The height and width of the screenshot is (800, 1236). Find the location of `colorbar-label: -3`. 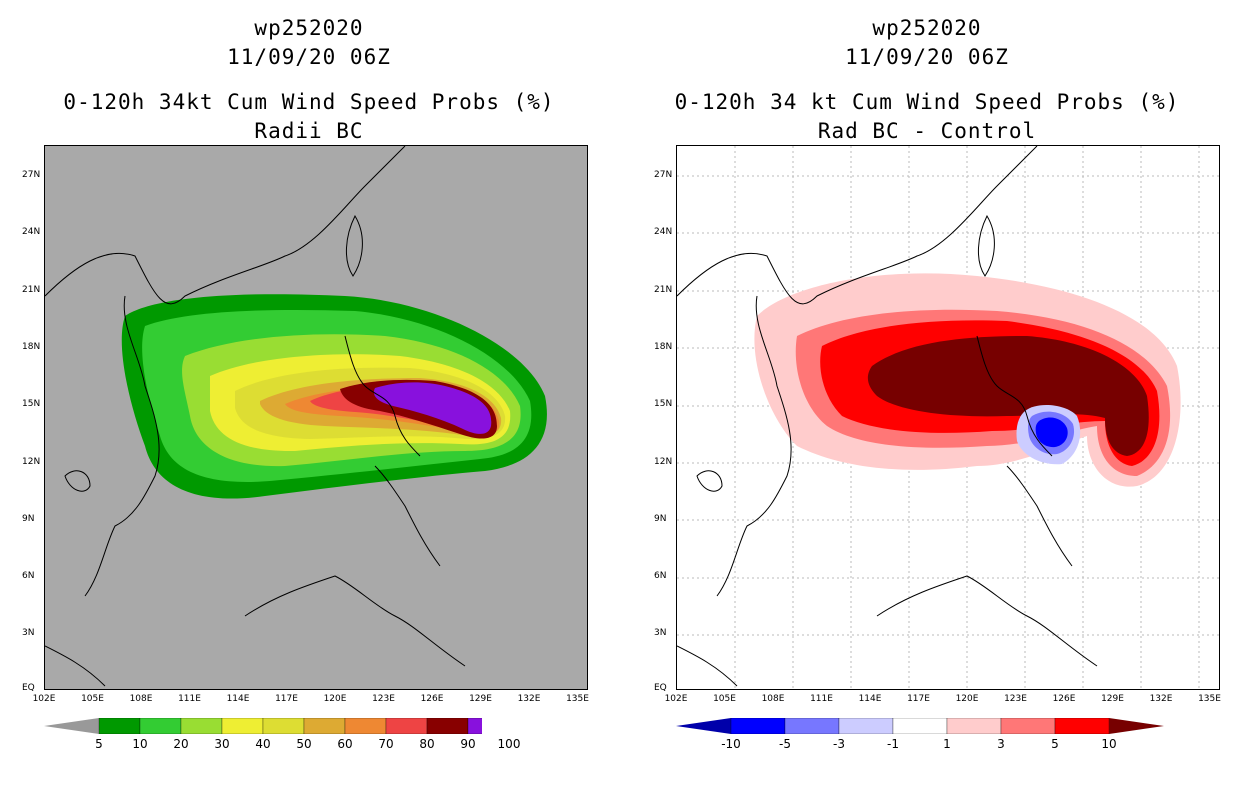

colorbar-label: -3 is located at coordinates (839, 744).